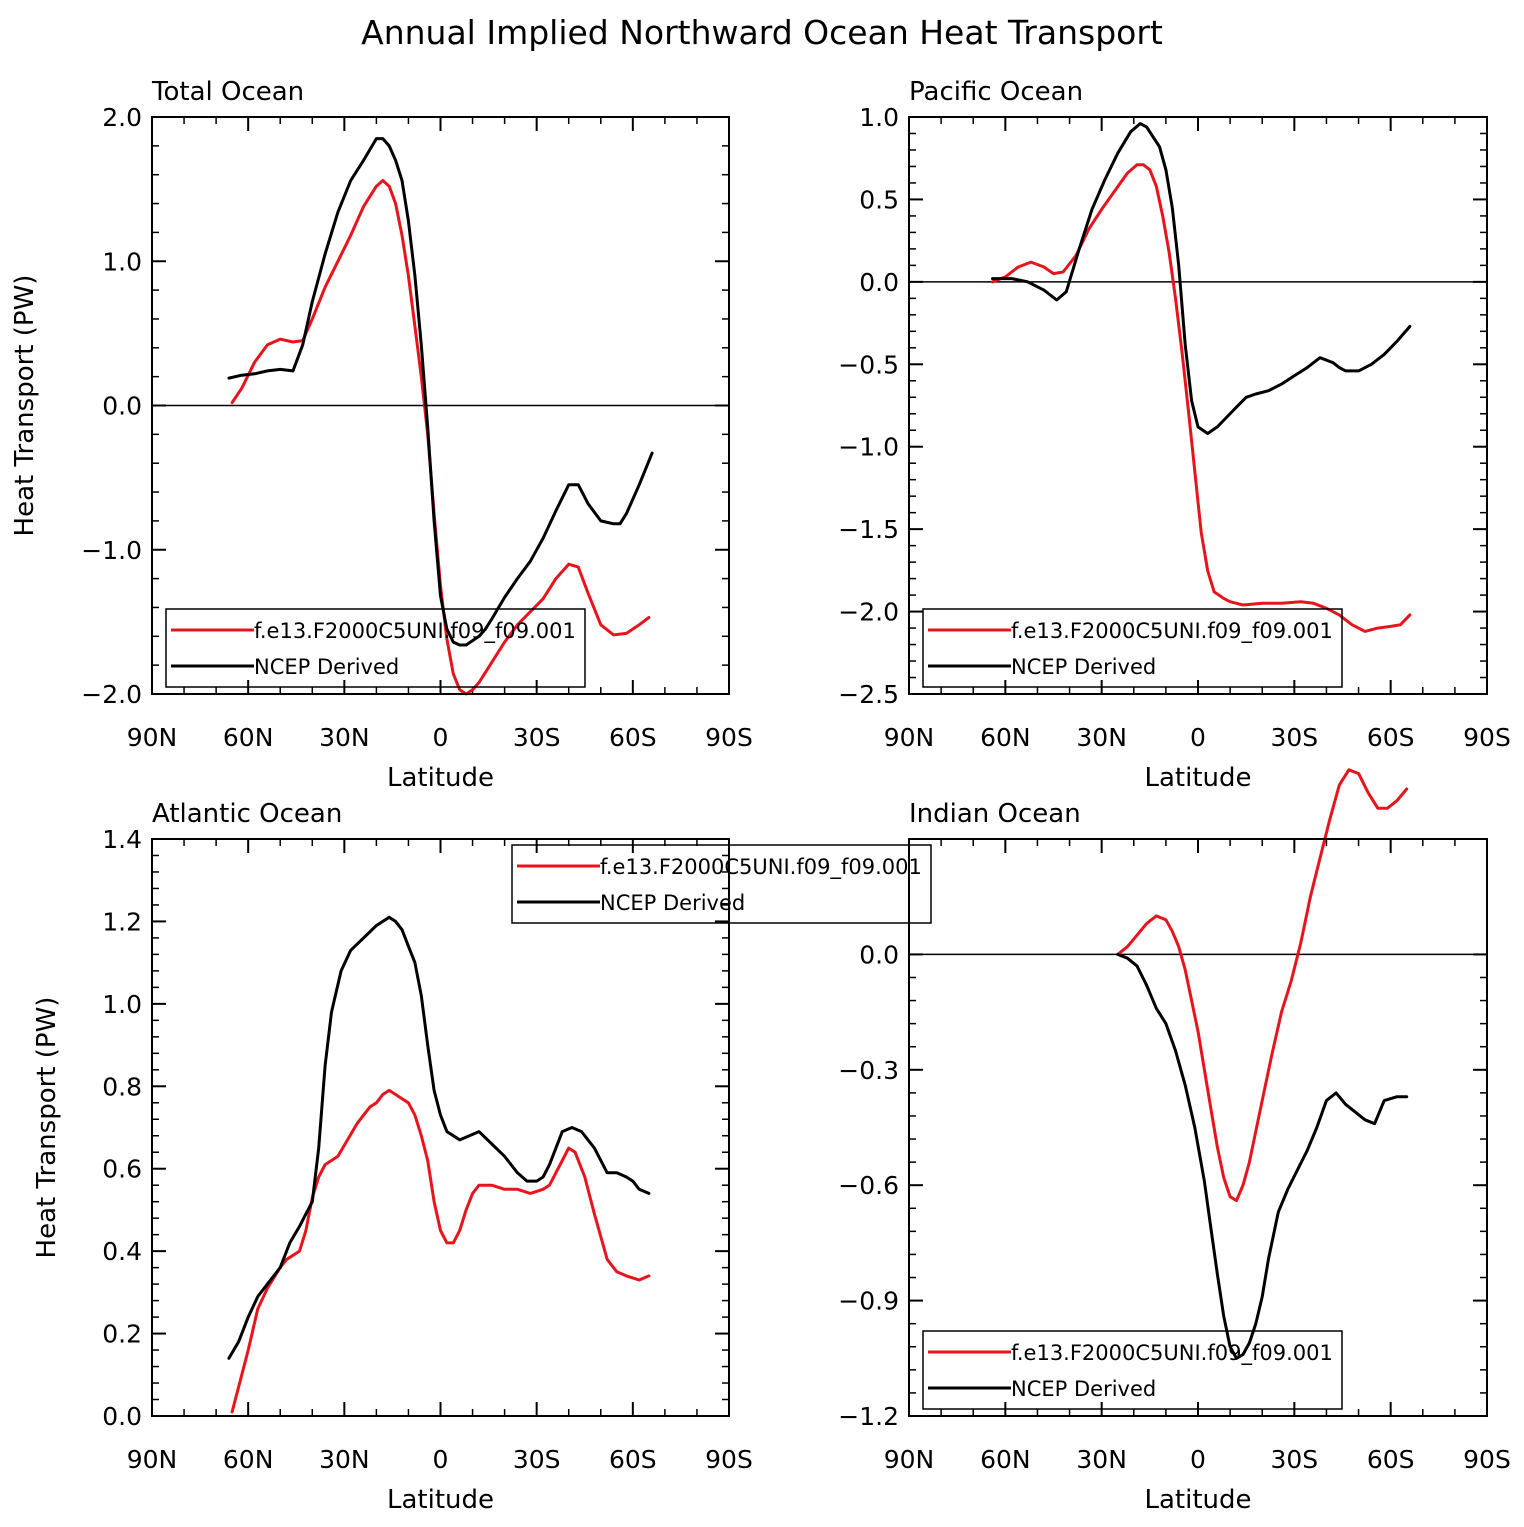 The width and height of the screenshot is (1524, 1527). I want to click on y-tick-label: 0.2, so click(122, 1334).